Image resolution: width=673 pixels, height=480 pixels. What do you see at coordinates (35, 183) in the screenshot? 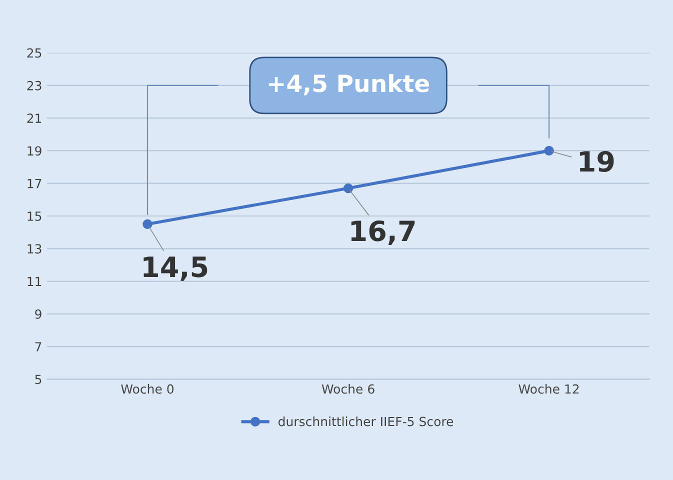
I see `y-tick-label: 17` at bounding box center [35, 183].